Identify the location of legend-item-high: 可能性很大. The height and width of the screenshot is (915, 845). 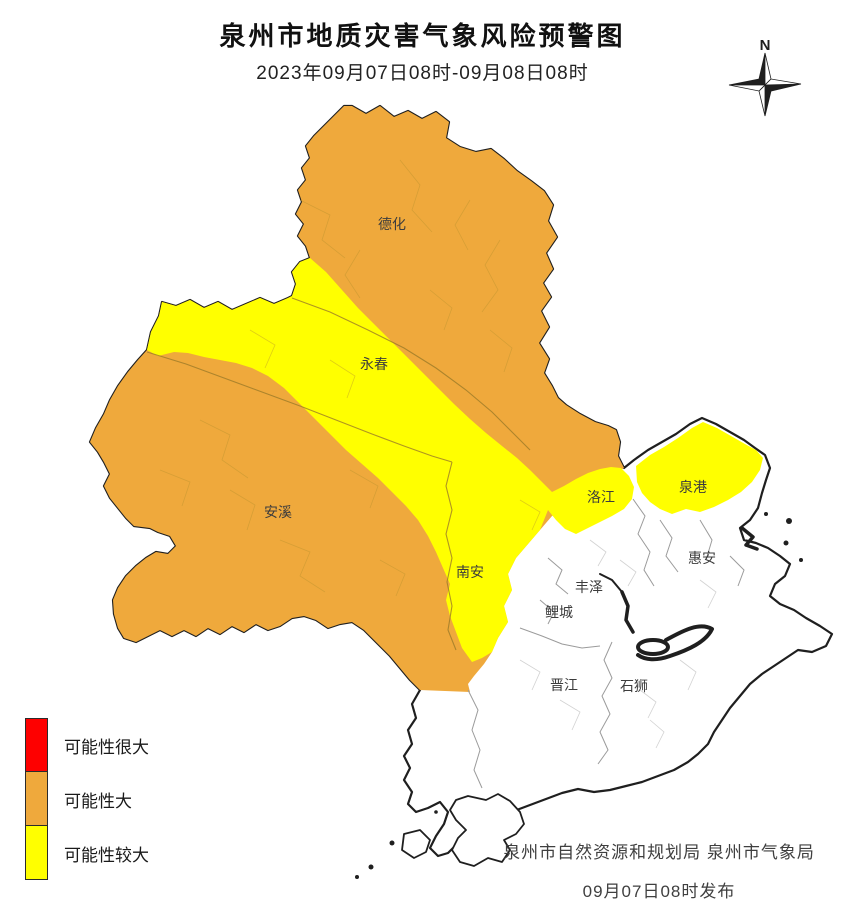
(87, 745).